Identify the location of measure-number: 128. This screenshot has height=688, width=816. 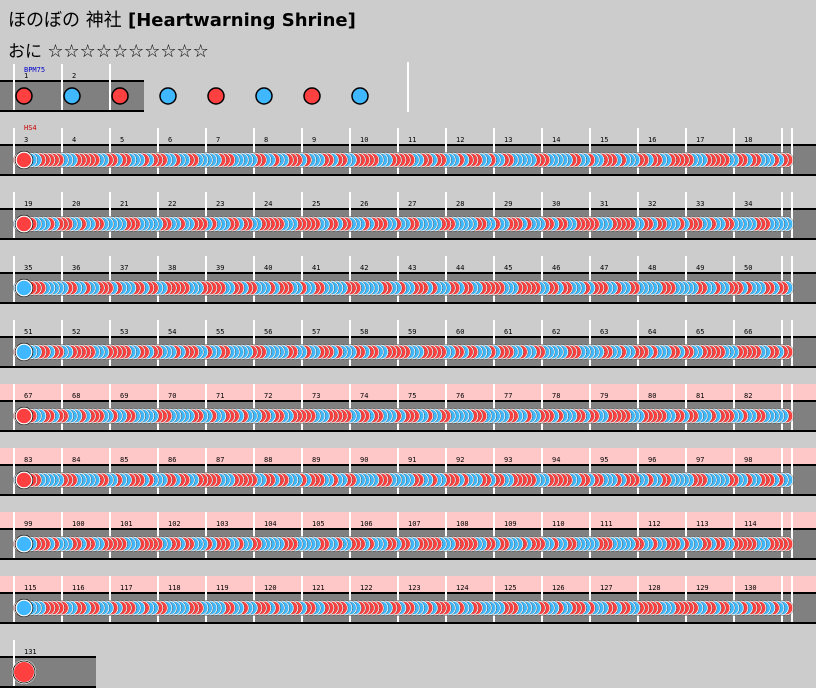
(654, 588).